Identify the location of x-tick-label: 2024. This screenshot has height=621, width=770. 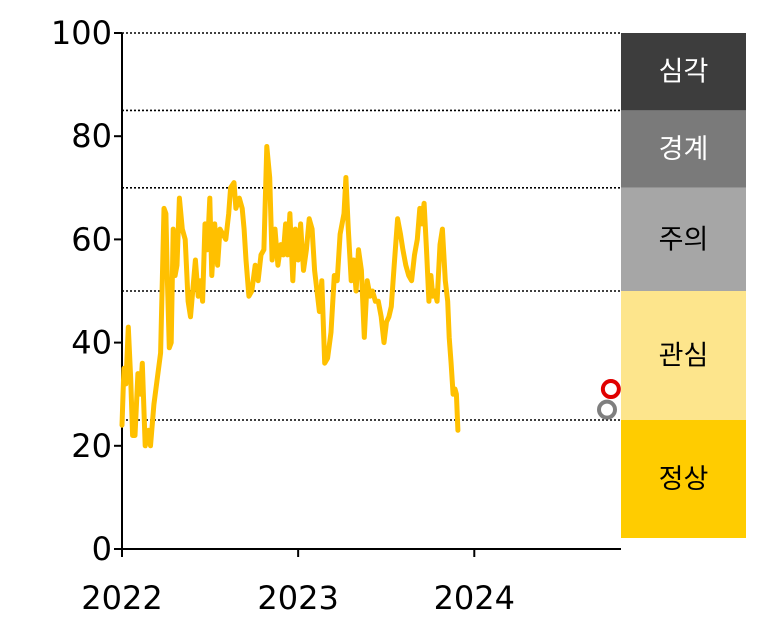
(474, 598).